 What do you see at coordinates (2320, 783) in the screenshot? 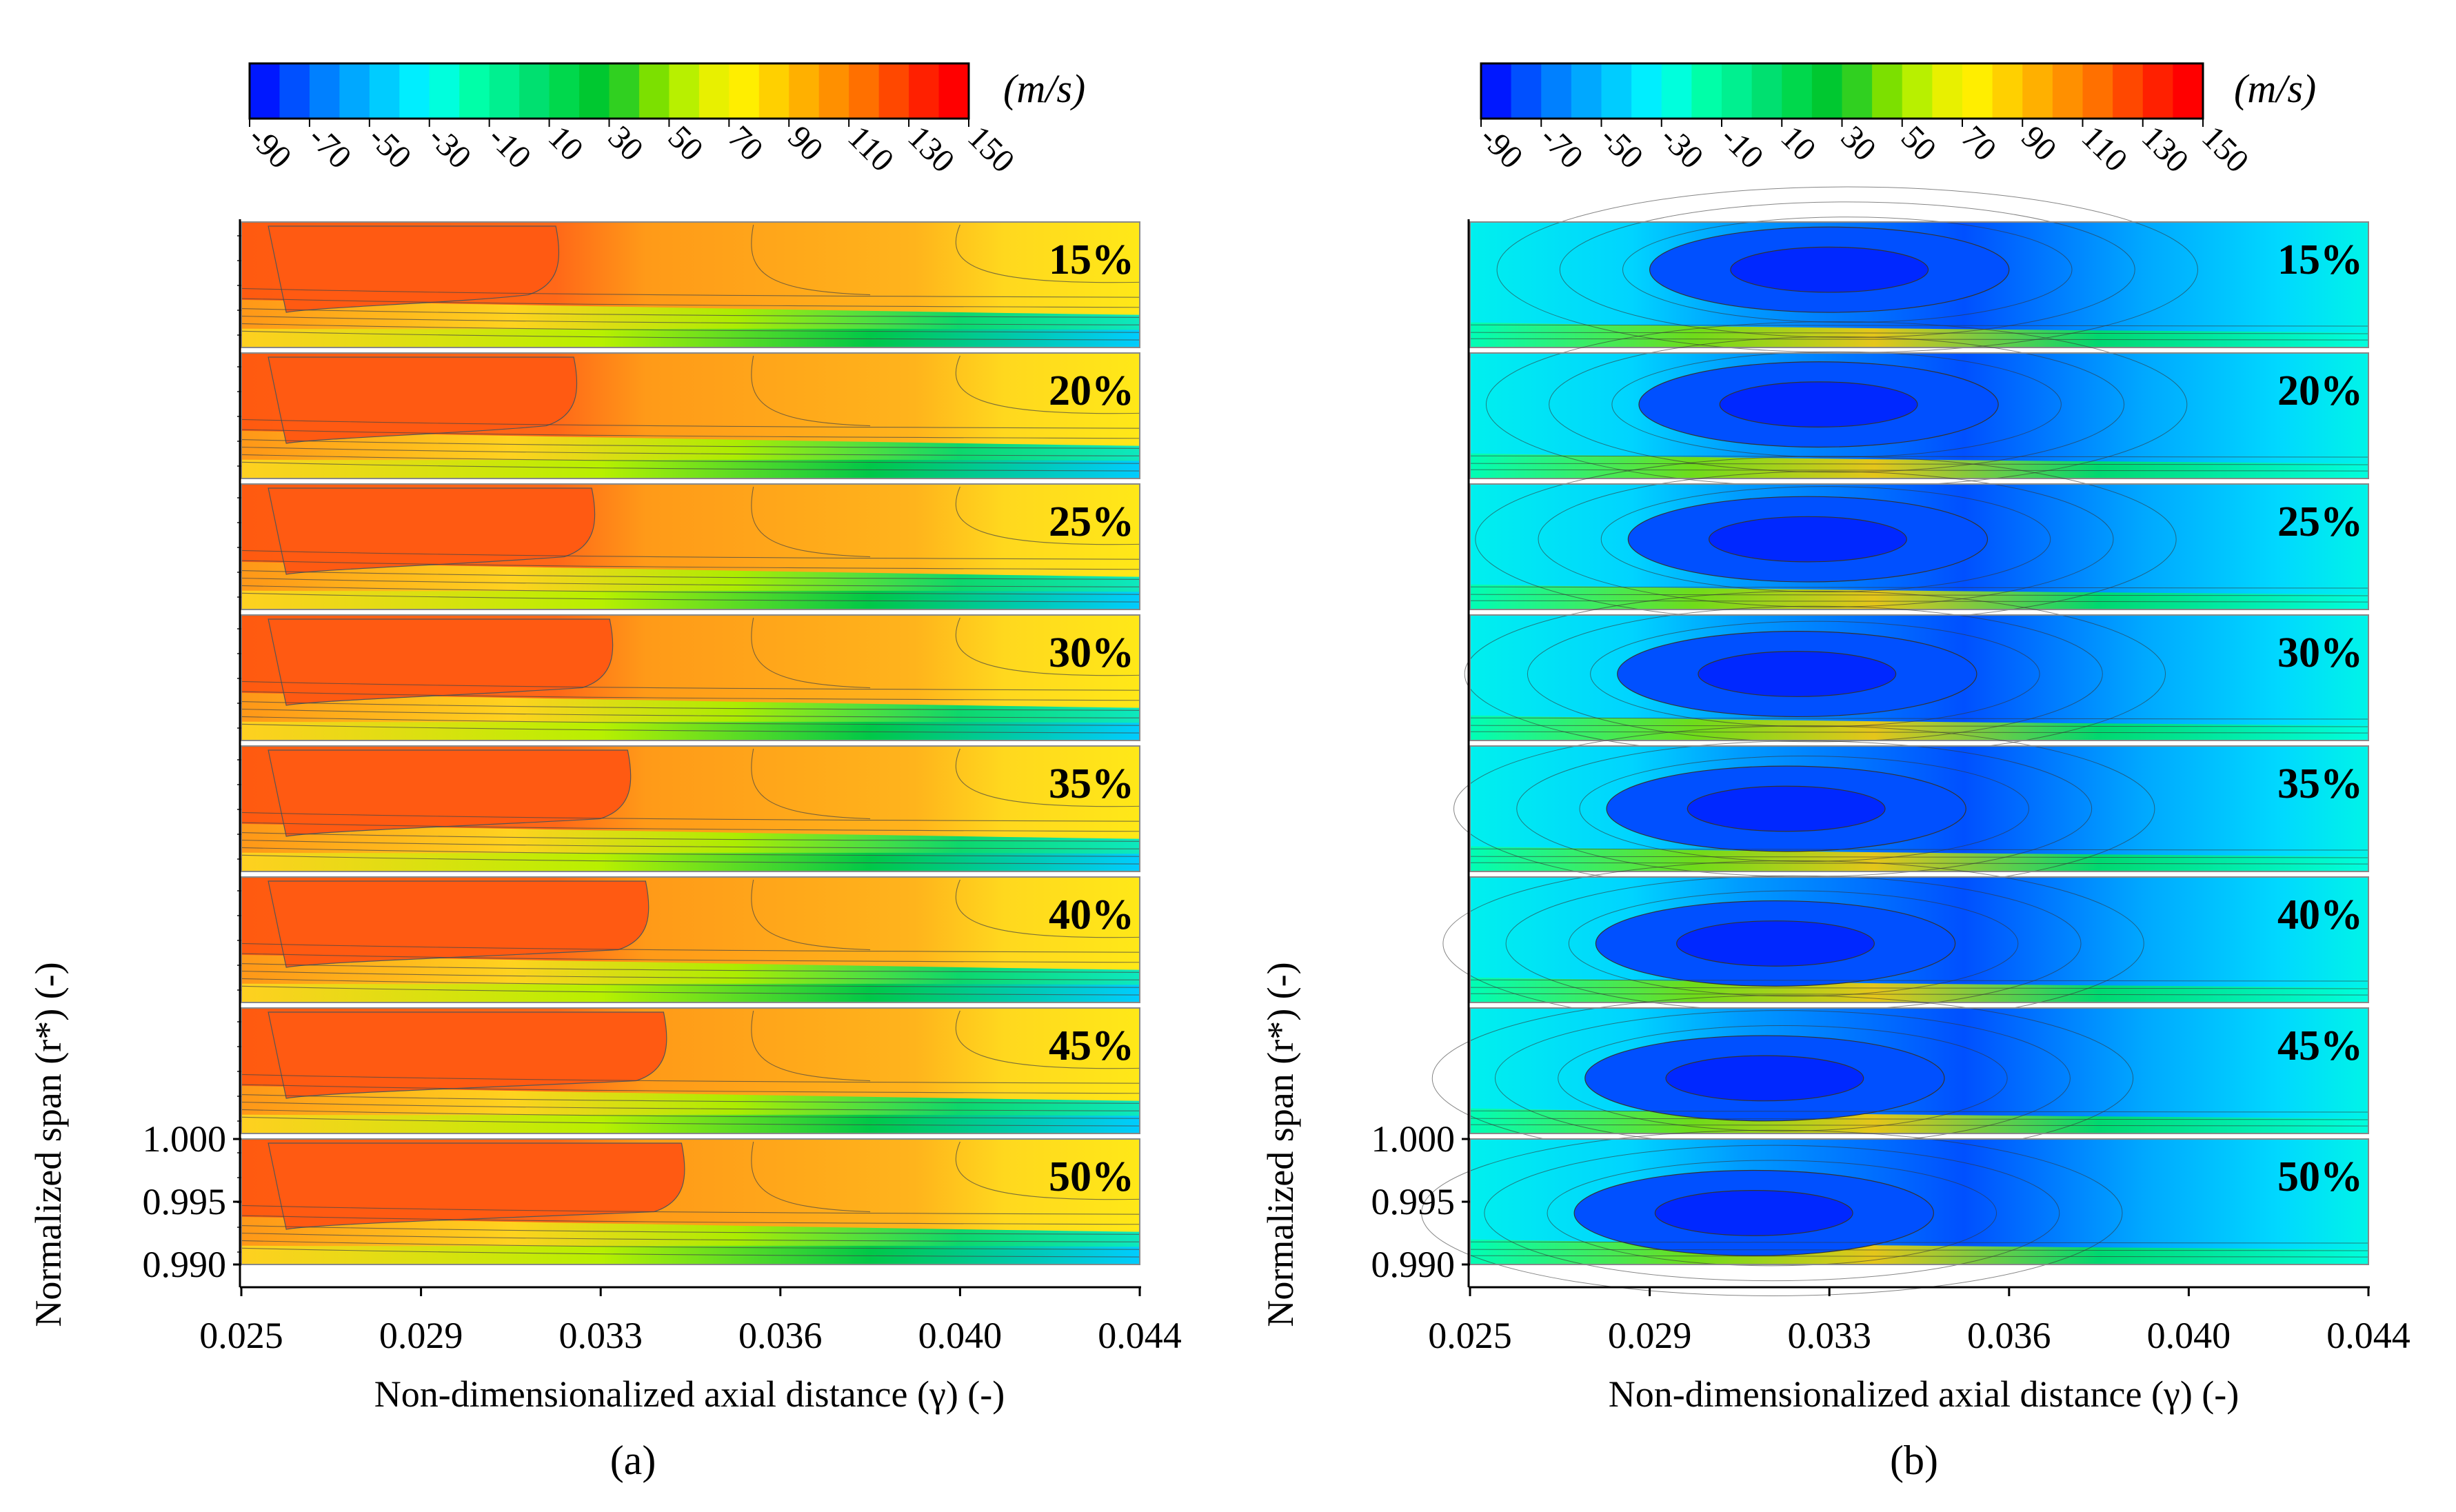
I see `strip-b-label: 35%` at bounding box center [2320, 783].